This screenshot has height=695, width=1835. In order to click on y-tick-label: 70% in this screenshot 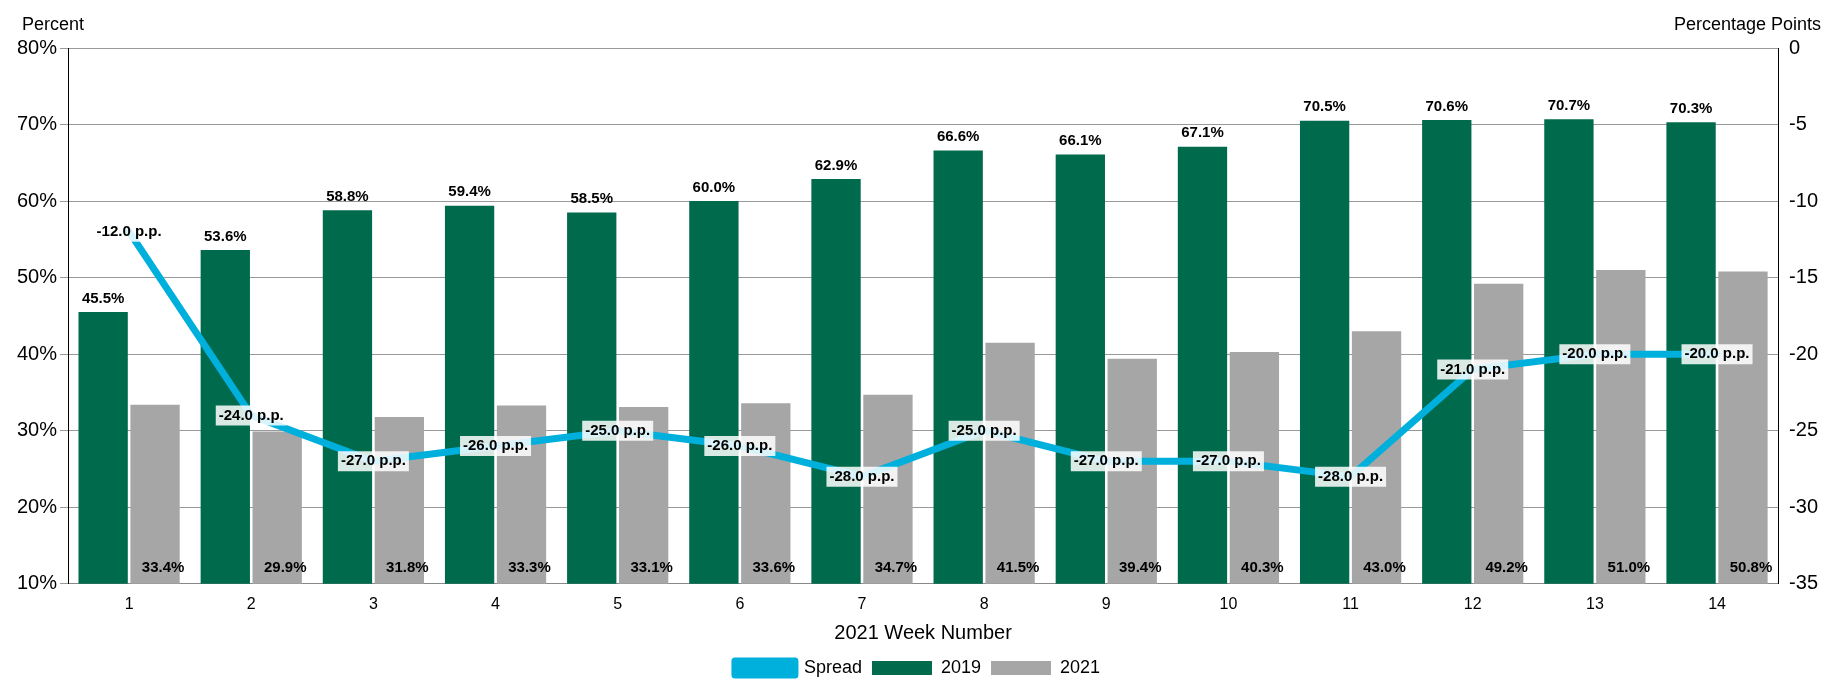, I will do `click(37, 123)`.